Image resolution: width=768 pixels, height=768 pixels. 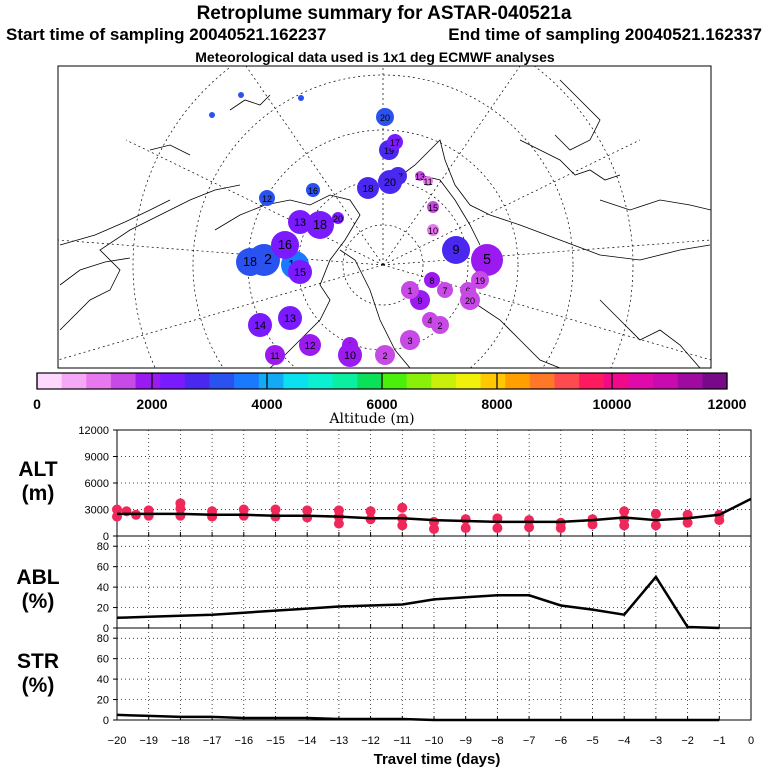 I want to click on trajectory-day-label: 13, so click(x=300, y=223).